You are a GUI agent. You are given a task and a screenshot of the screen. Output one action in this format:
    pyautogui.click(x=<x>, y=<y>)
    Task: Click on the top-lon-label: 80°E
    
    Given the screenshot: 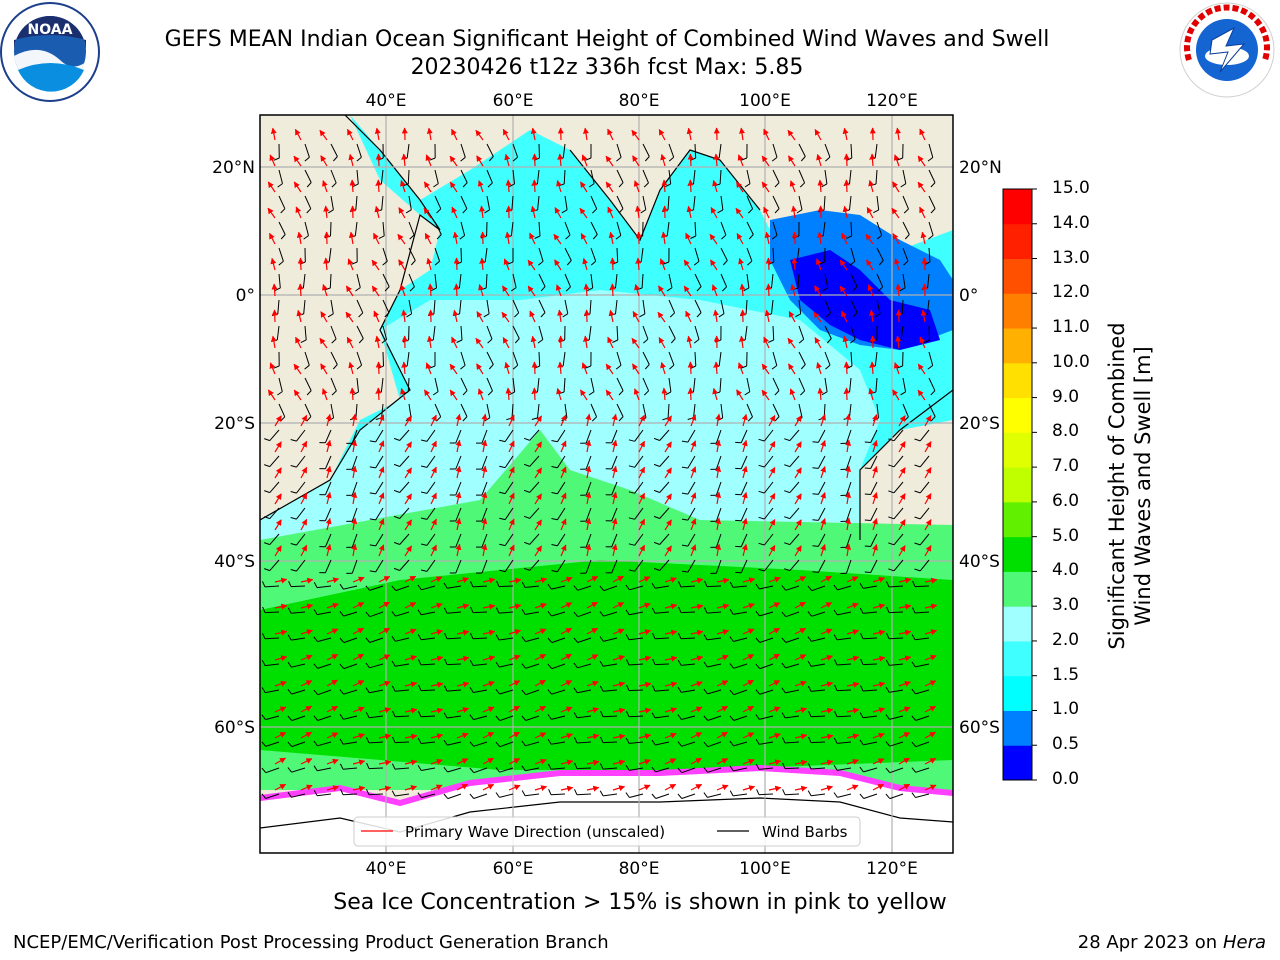 What is the action you would take?
    pyautogui.click(x=639, y=101)
    